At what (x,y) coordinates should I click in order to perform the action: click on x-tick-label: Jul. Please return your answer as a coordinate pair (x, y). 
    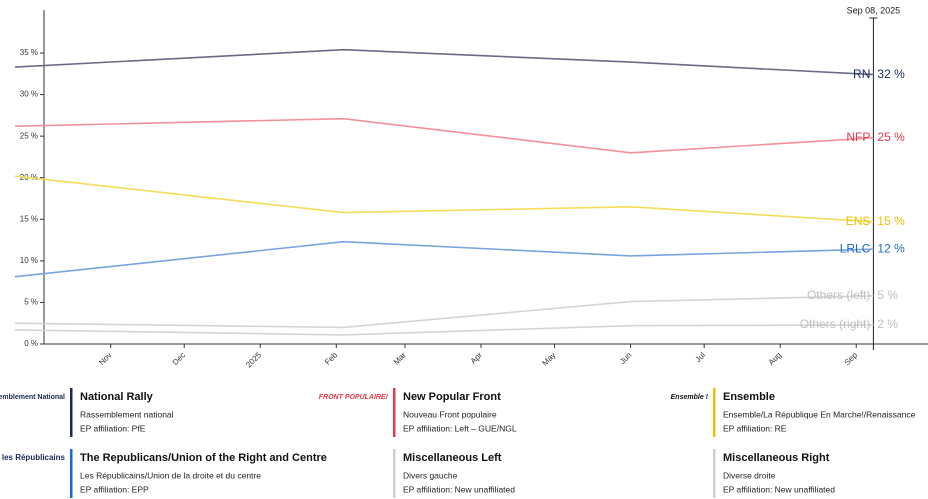
    Looking at the image, I should click on (700, 357).